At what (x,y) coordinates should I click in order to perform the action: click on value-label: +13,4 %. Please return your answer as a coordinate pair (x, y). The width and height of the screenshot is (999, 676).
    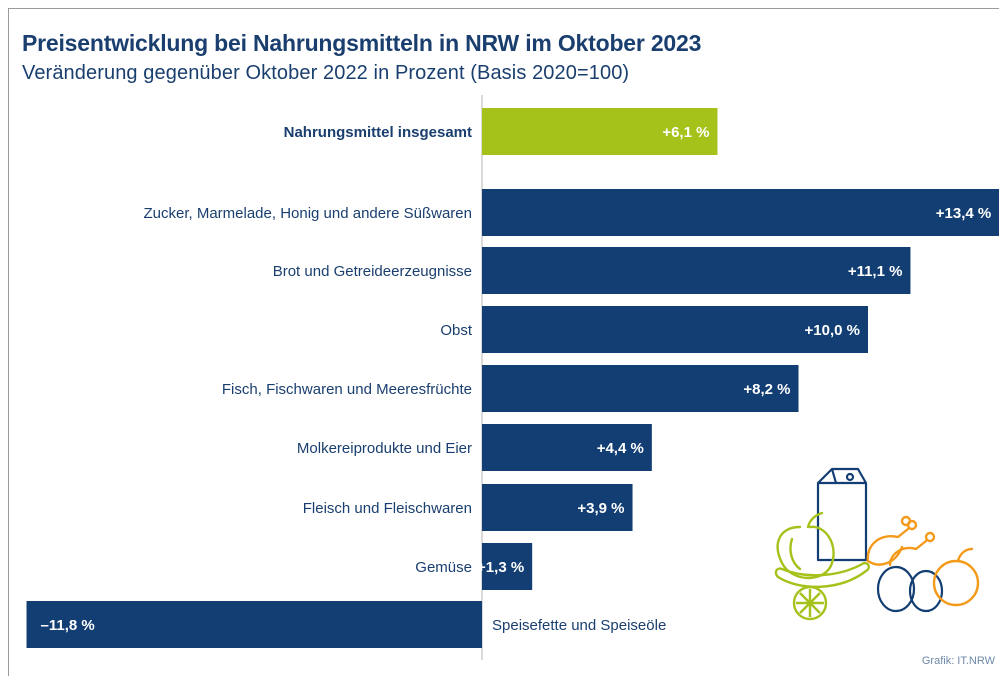
    Looking at the image, I should click on (963, 213).